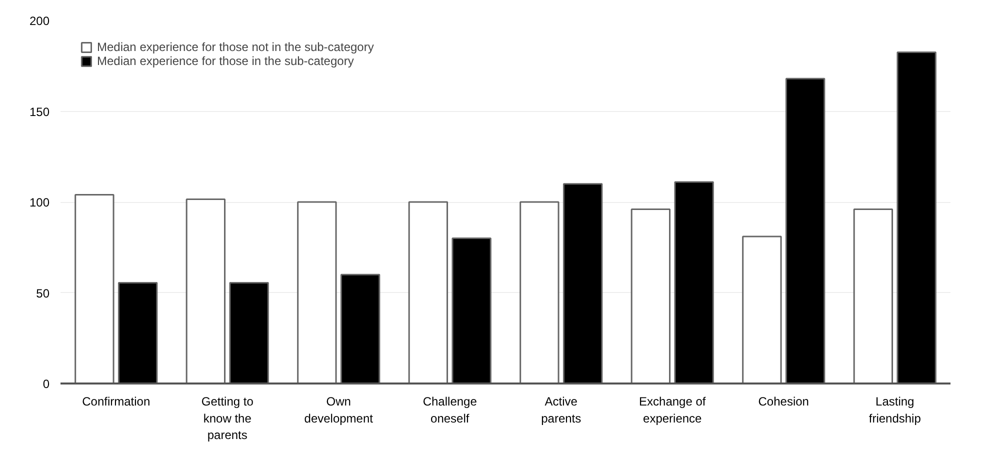 The image size is (999, 453). I want to click on legend-label: Median experience for those in the sub-category, so click(225, 61).